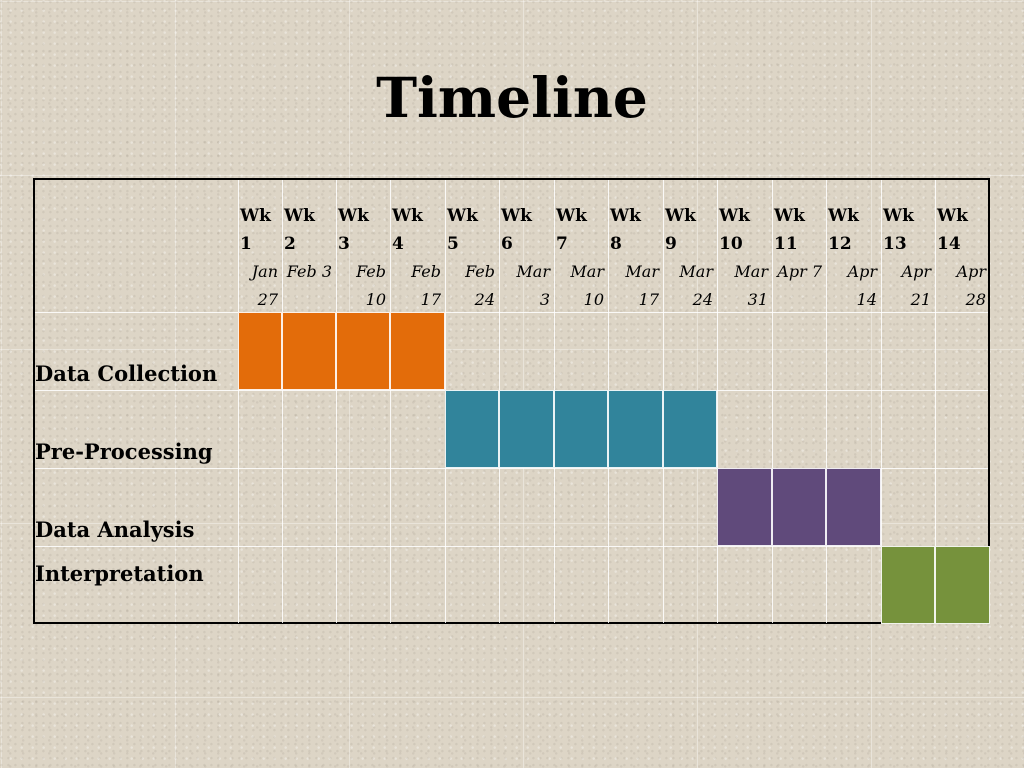 The width and height of the screenshot is (1024, 768). I want to click on week-label: Wk 11, so click(789, 230).